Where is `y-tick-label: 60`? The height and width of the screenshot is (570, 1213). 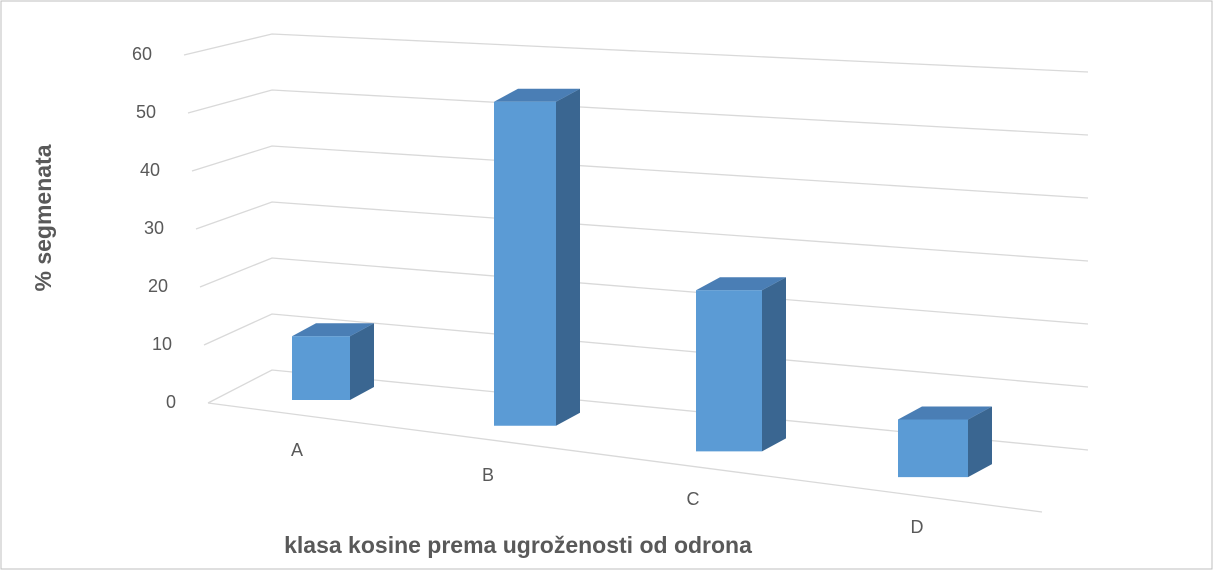 y-tick-label: 60 is located at coordinates (142, 54).